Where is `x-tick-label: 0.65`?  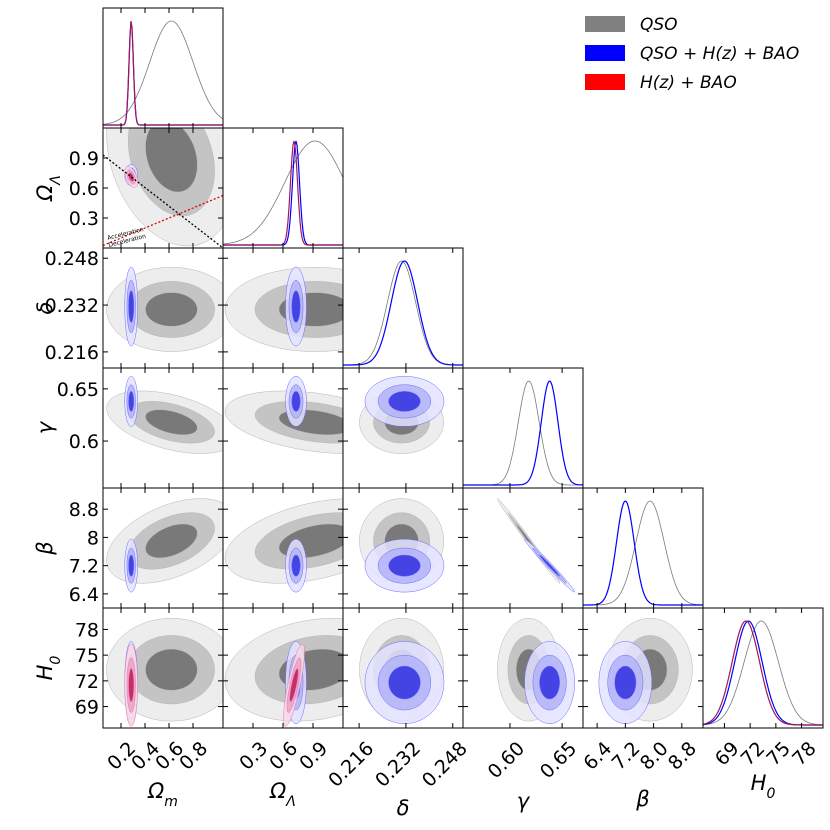
x-tick-label: 0.65 is located at coordinates (558, 760).